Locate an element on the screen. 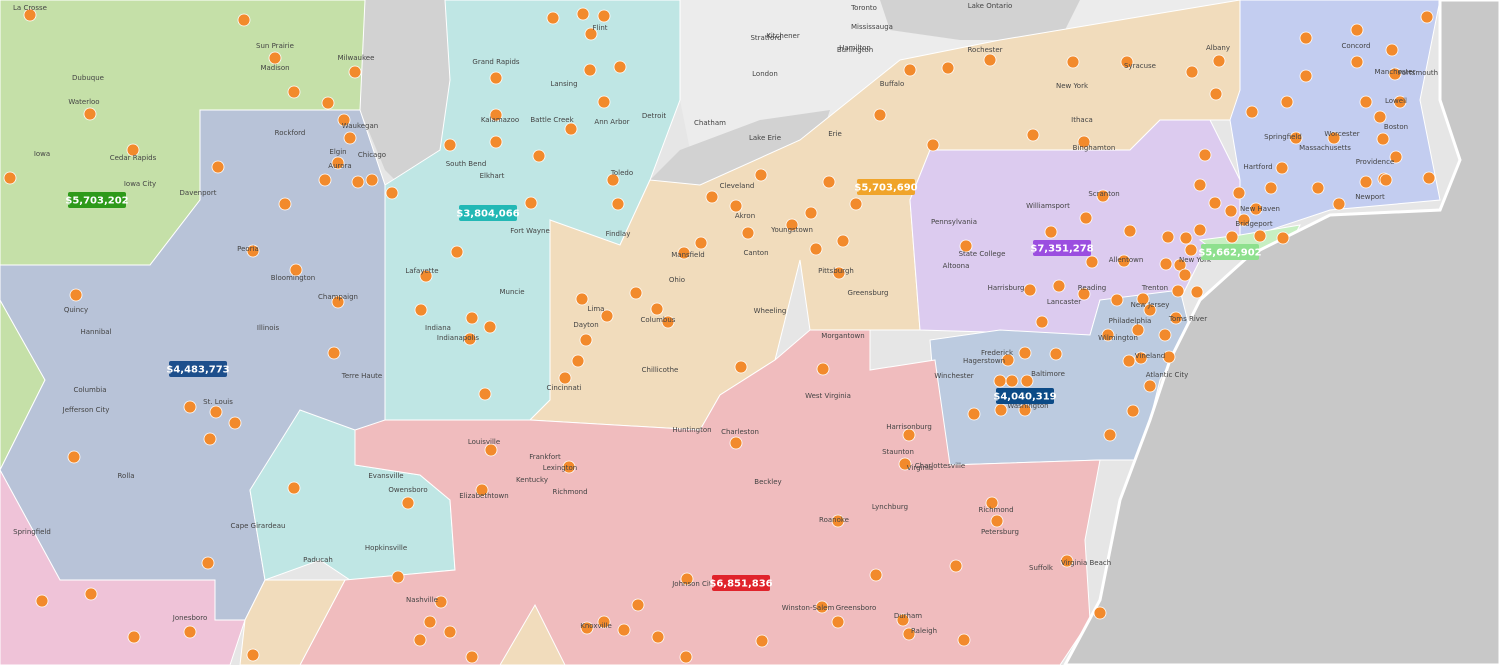 Image resolution: width=1500 pixels, height=665 pixels. place-label: Beckley is located at coordinates (767, 482).